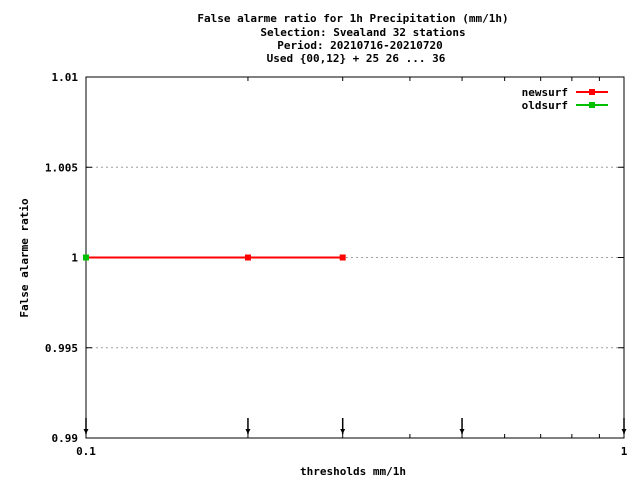  I want to click on data-point-oldsurf, so click(86, 257).